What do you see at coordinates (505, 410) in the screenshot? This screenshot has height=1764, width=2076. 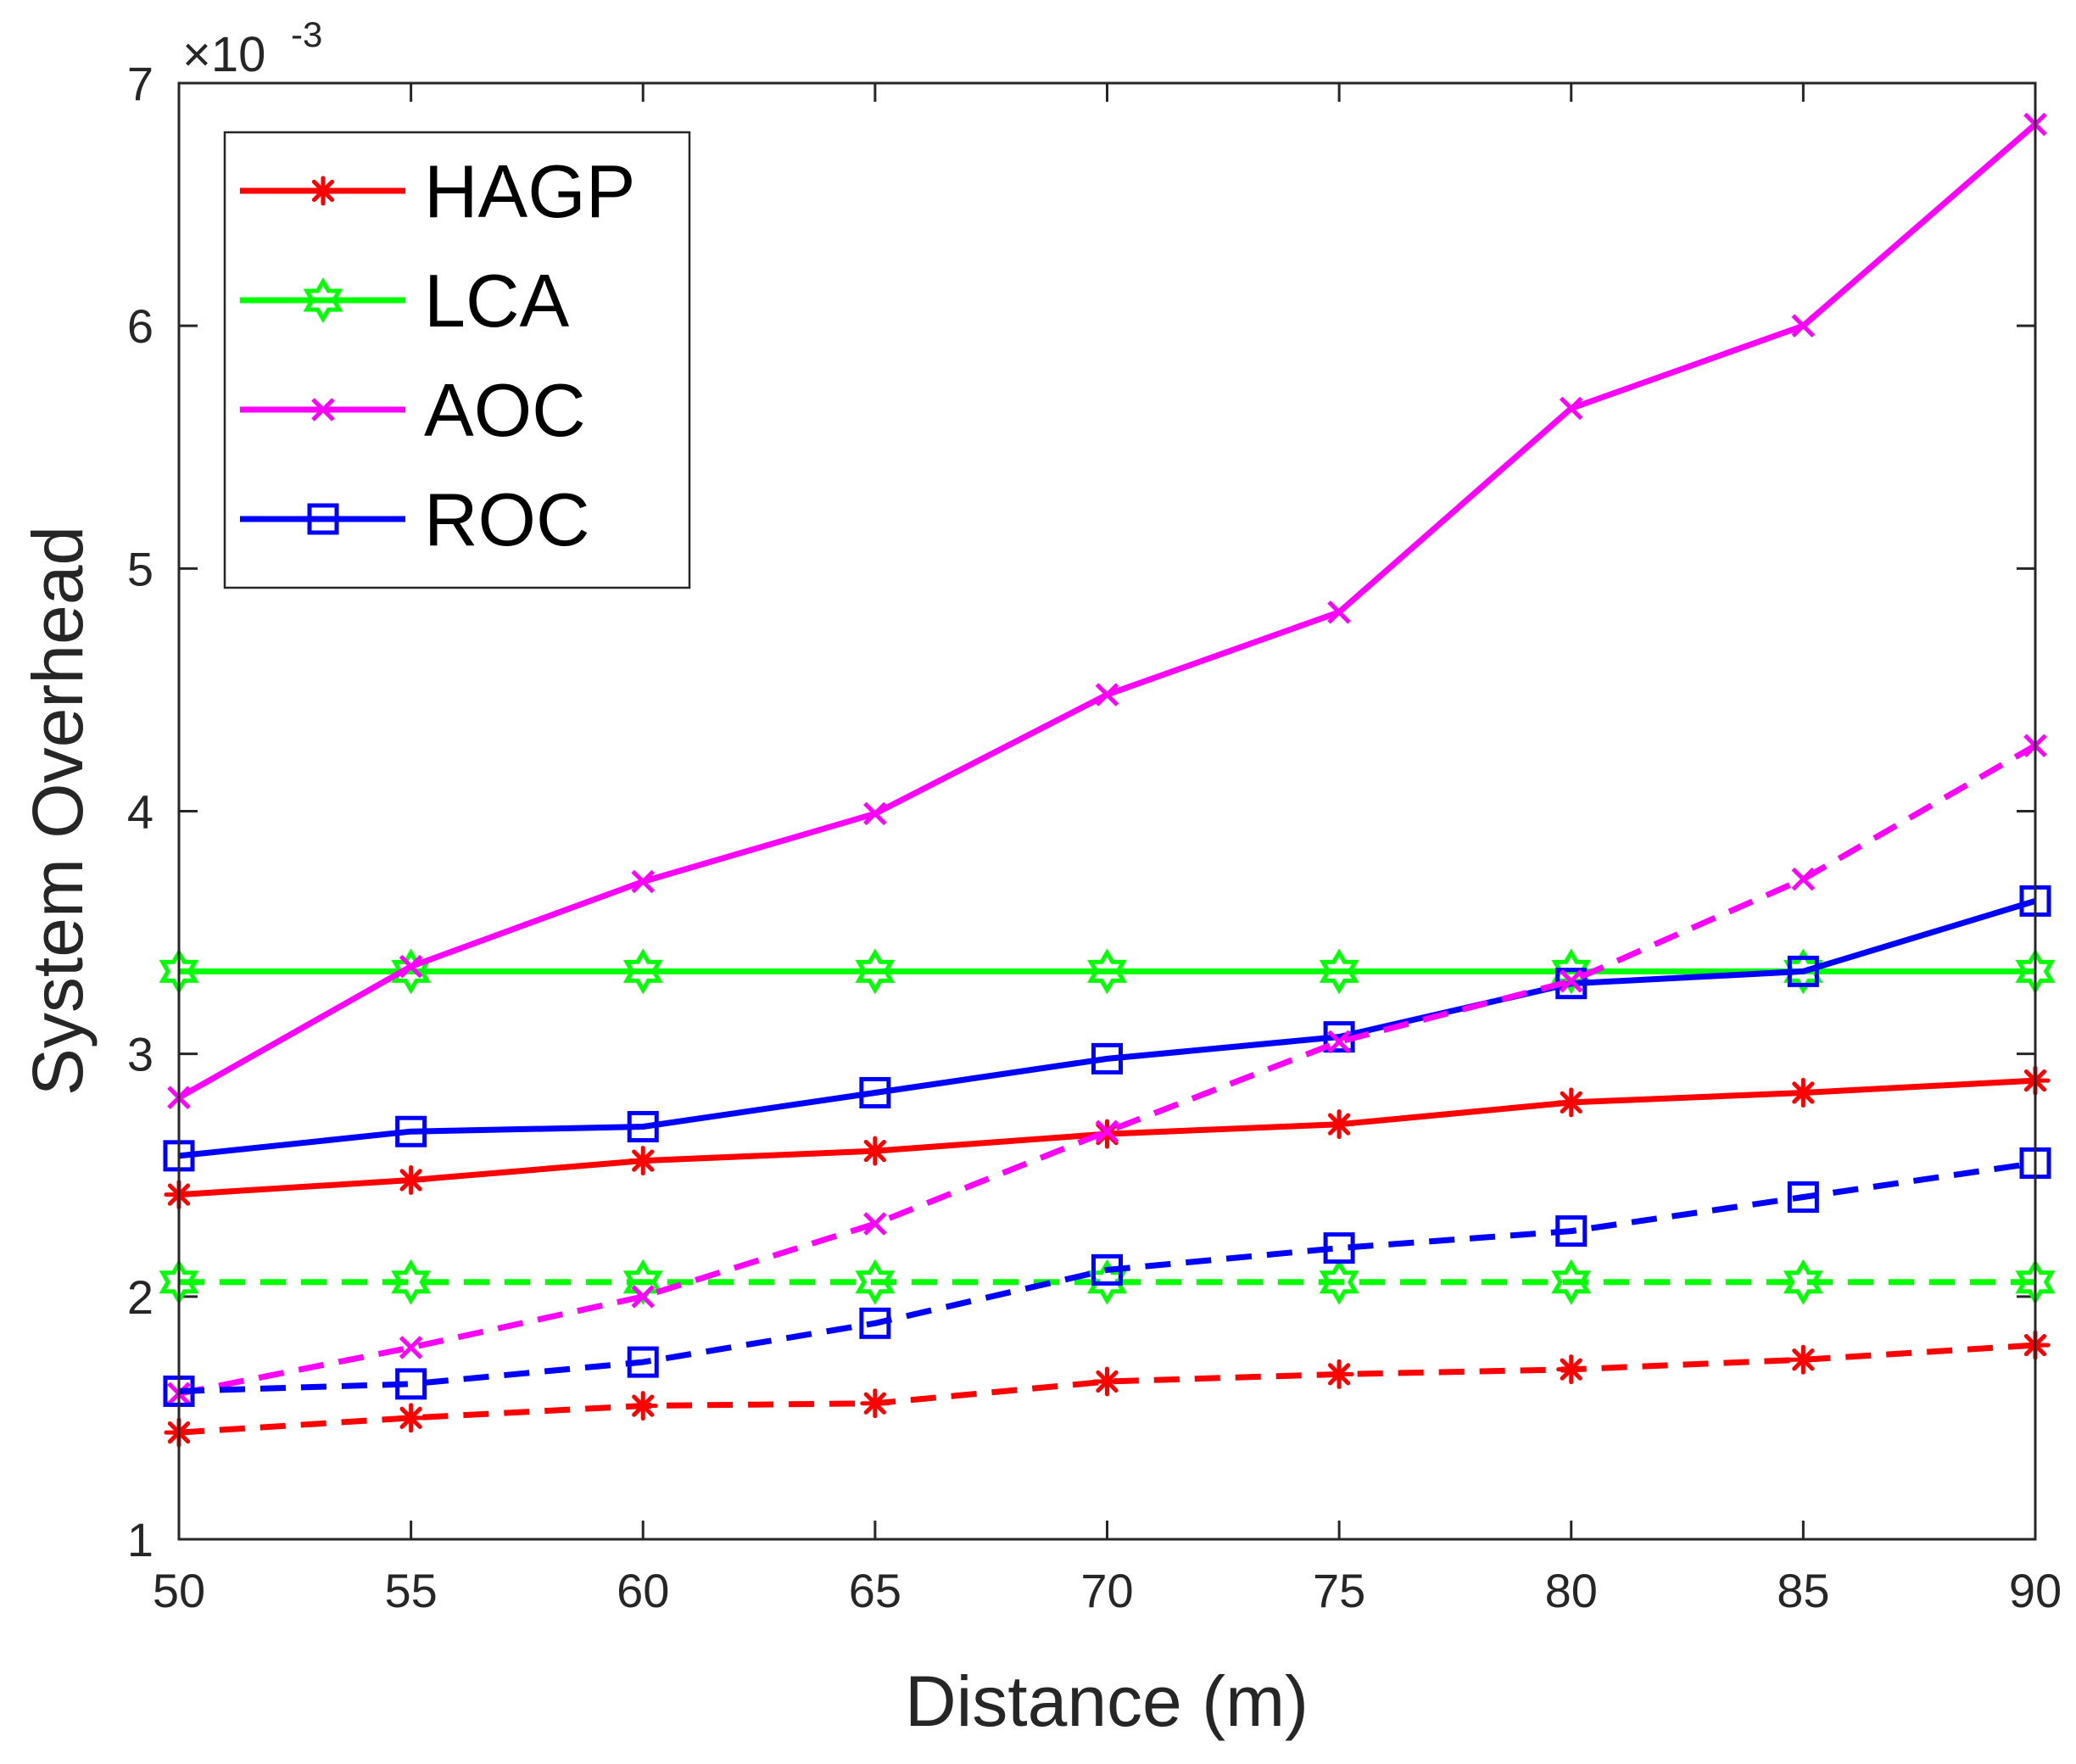 I see `legend-label: AOC` at bounding box center [505, 410].